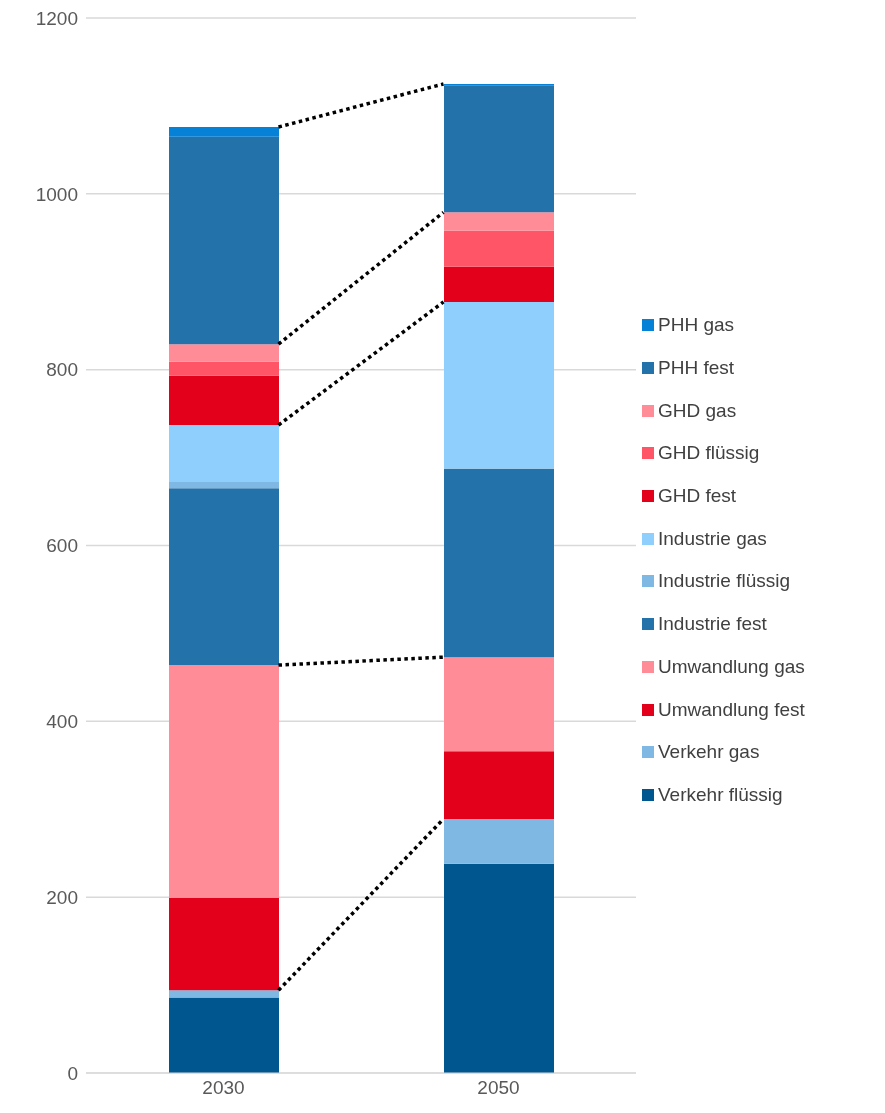  Describe the element at coordinates (724, 581) in the screenshot. I see `legend-label: Industrie flüssig` at that location.